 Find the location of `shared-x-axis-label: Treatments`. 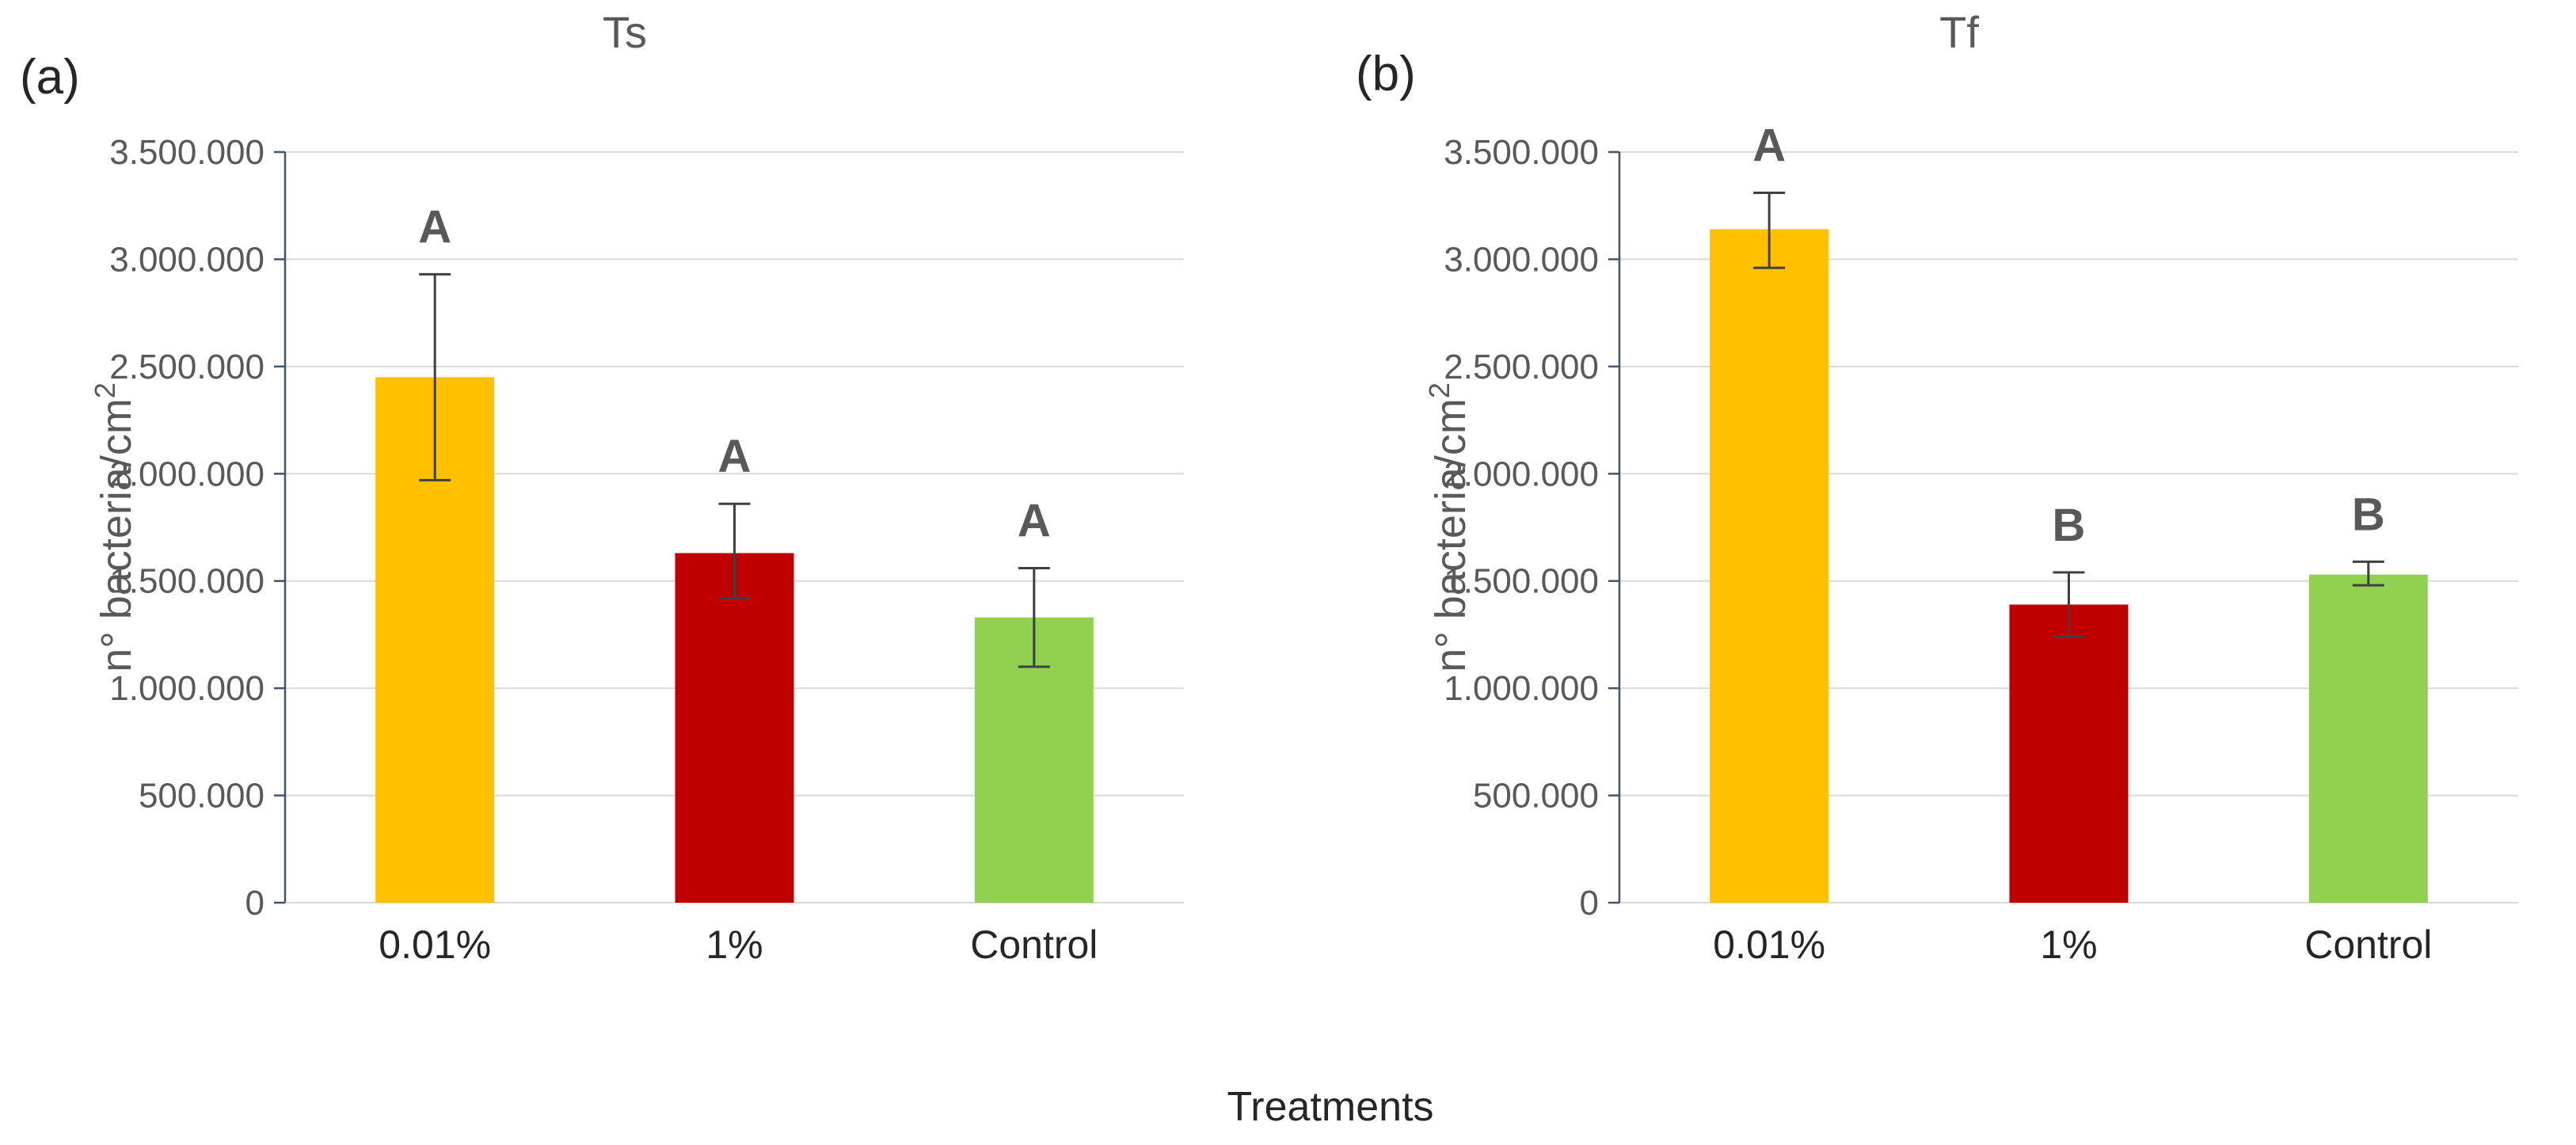

shared-x-axis-label: Treatments is located at coordinates (1330, 1107).